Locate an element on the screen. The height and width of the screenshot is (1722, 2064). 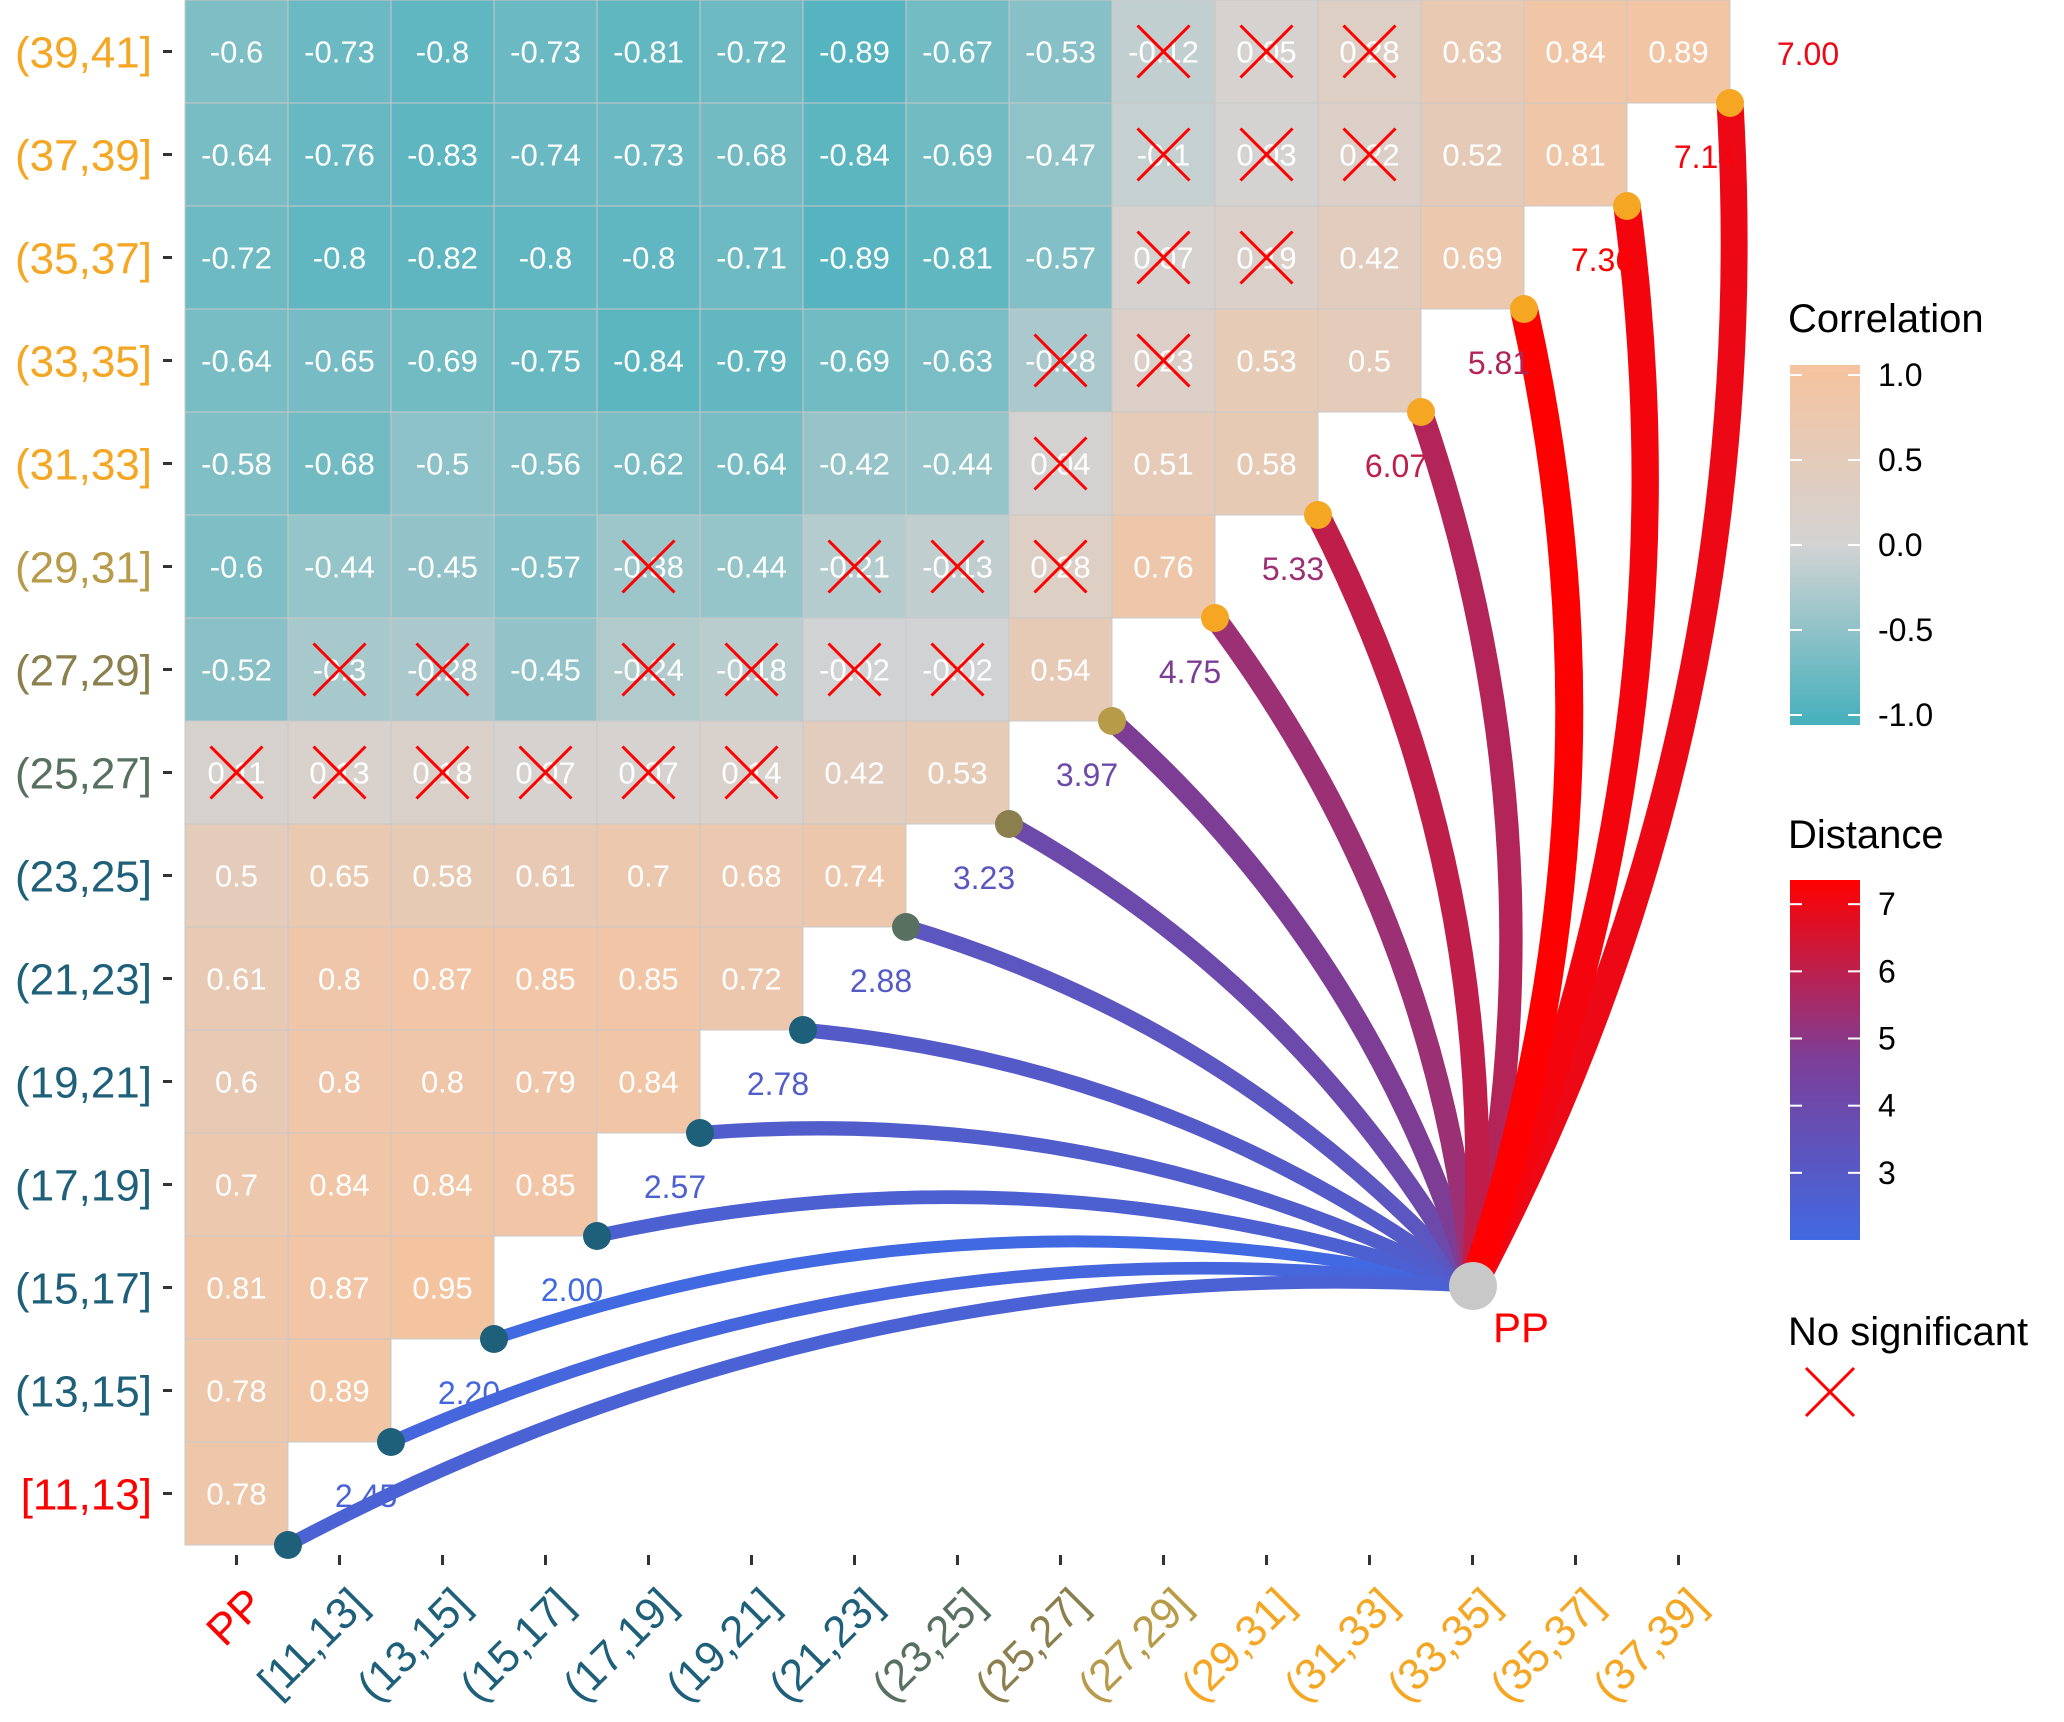
cell-value-label: -0.8 is located at coordinates (339, 258).